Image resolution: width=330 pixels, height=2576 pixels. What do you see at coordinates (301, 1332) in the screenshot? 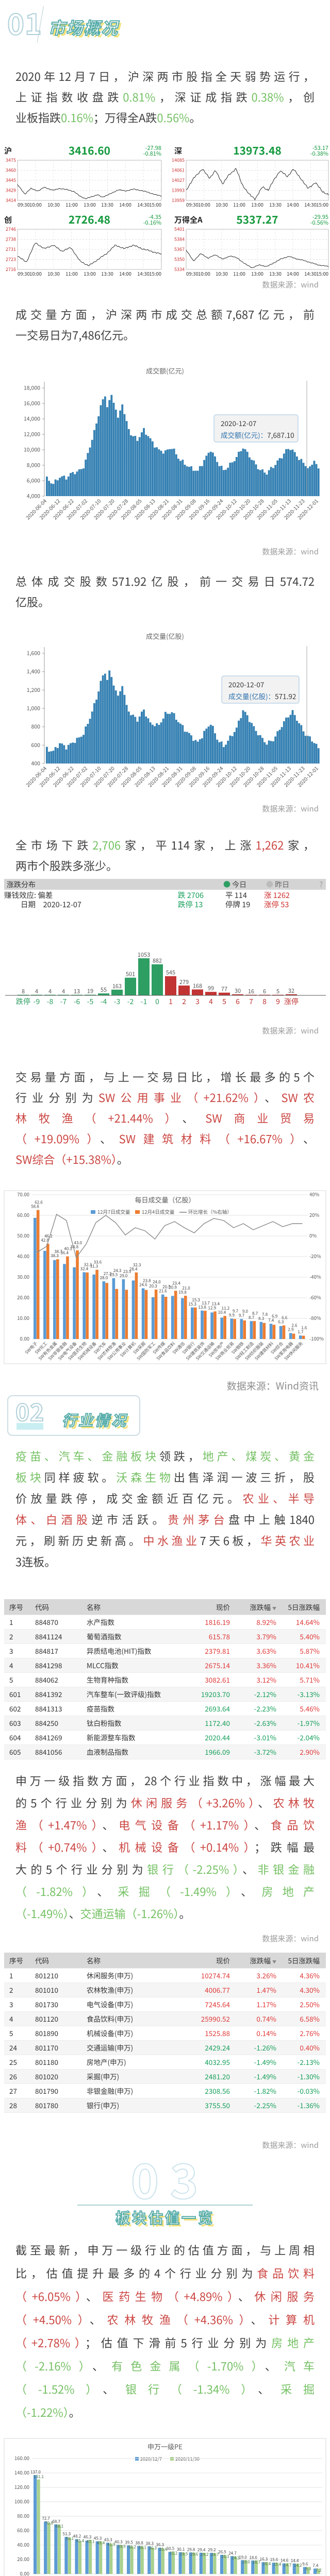
I see `svg-text: 1.7` at bounding box center [301, 1332].